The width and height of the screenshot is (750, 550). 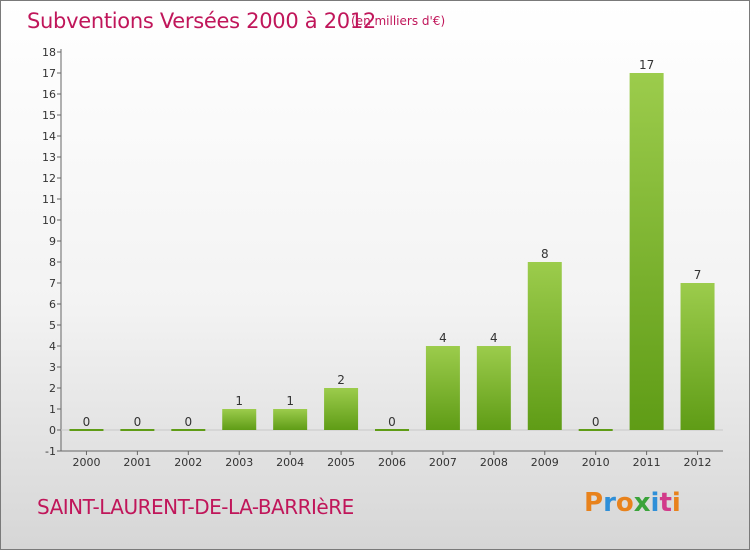 I want to click on y-tick-label: 0, so click(x=52, y=430).